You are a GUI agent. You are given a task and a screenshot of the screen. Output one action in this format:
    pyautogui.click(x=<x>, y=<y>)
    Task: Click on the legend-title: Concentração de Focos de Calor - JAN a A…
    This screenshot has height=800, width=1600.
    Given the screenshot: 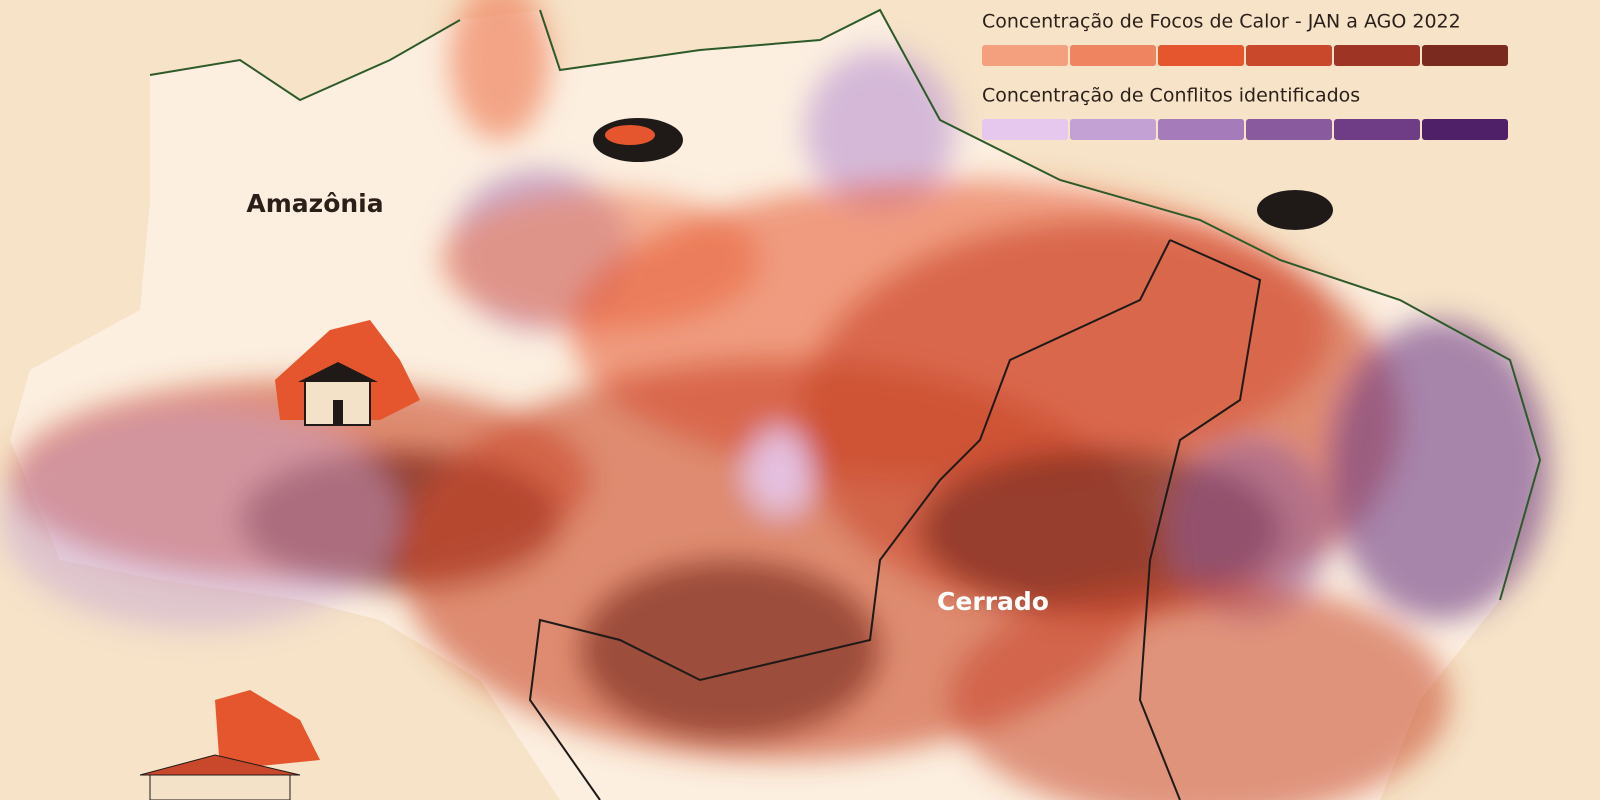 What is the action you would take?
    pyautogui.click(x=1221, y=22)
    